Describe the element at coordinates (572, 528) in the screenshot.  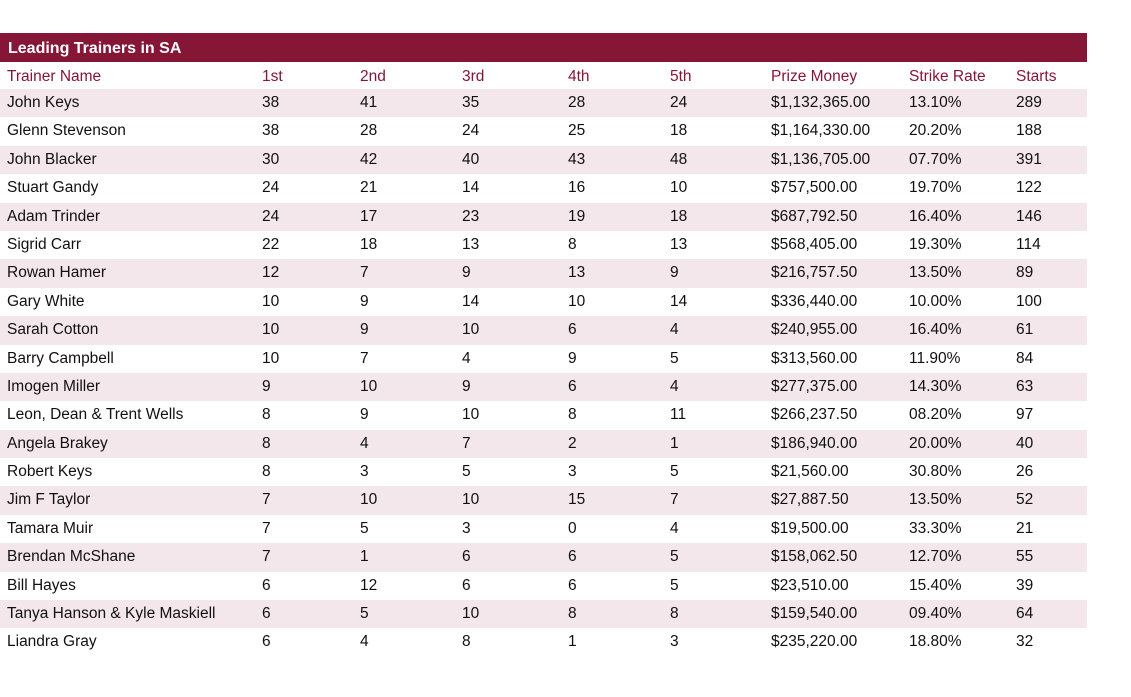
I see `cell-4th: 0` at that location.